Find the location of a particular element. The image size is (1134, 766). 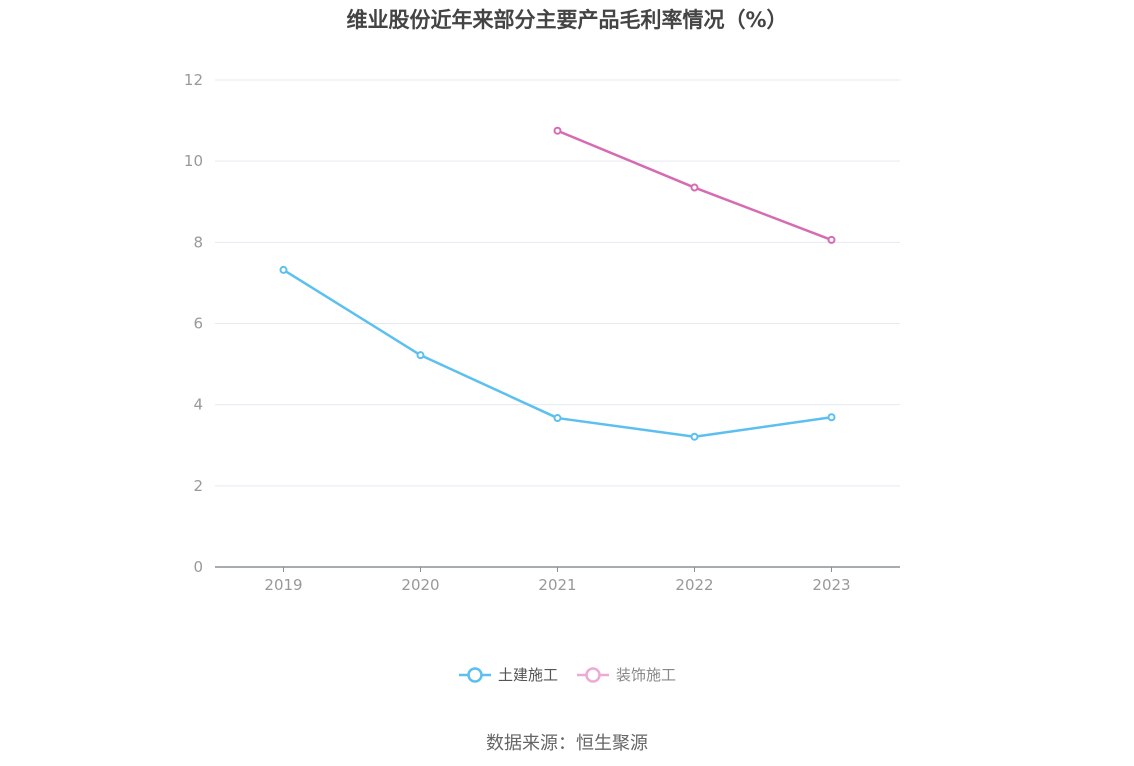

y-tick-label: 6 is located at coordinates (198, 324).